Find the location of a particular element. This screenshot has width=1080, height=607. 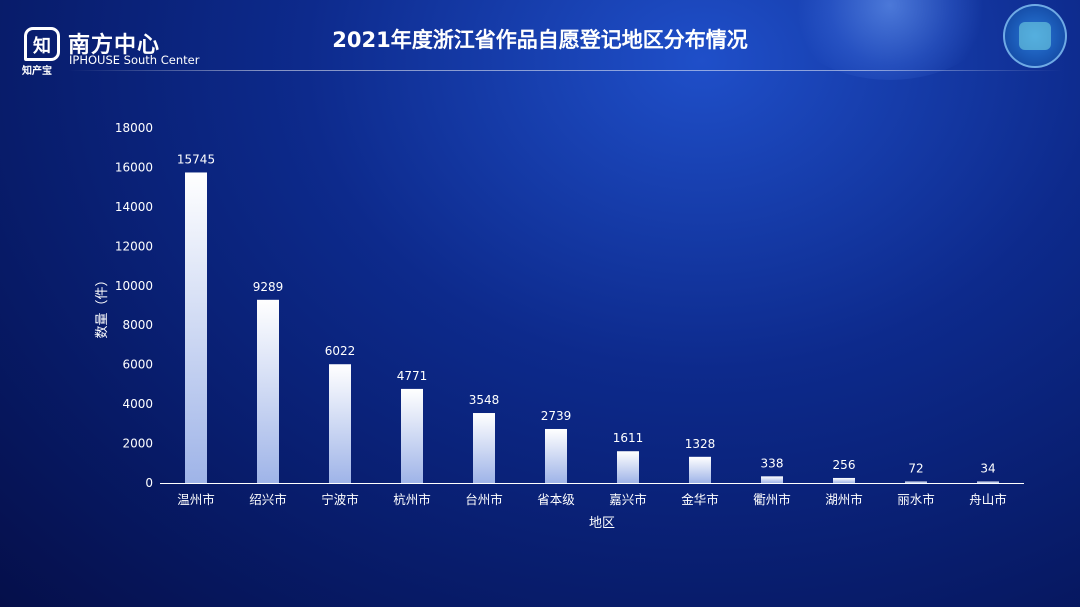

chart-title: 2021年度浙江省作品自愿登记地区分布情况 is located at coordinates (540, 40).